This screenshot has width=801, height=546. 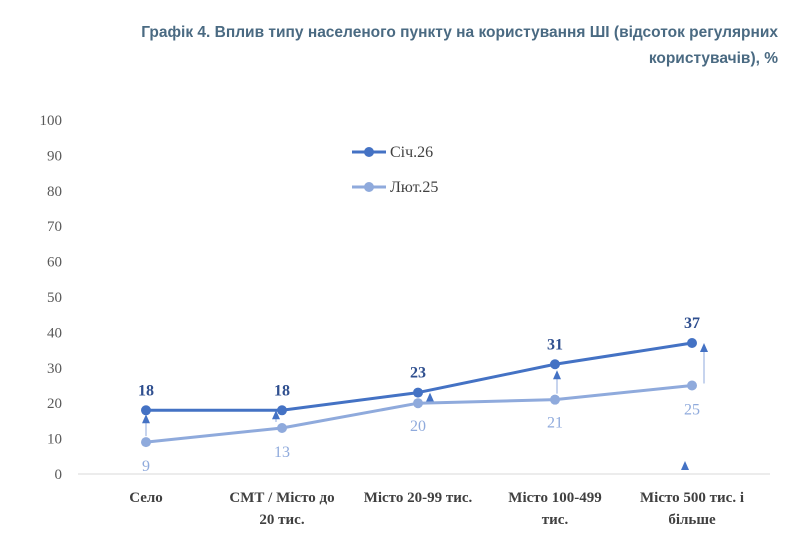 What do you see at coordinates (414, 187) in the screenshot?
I see `legend-label: Лют.25` at bounding box center [414, 187].